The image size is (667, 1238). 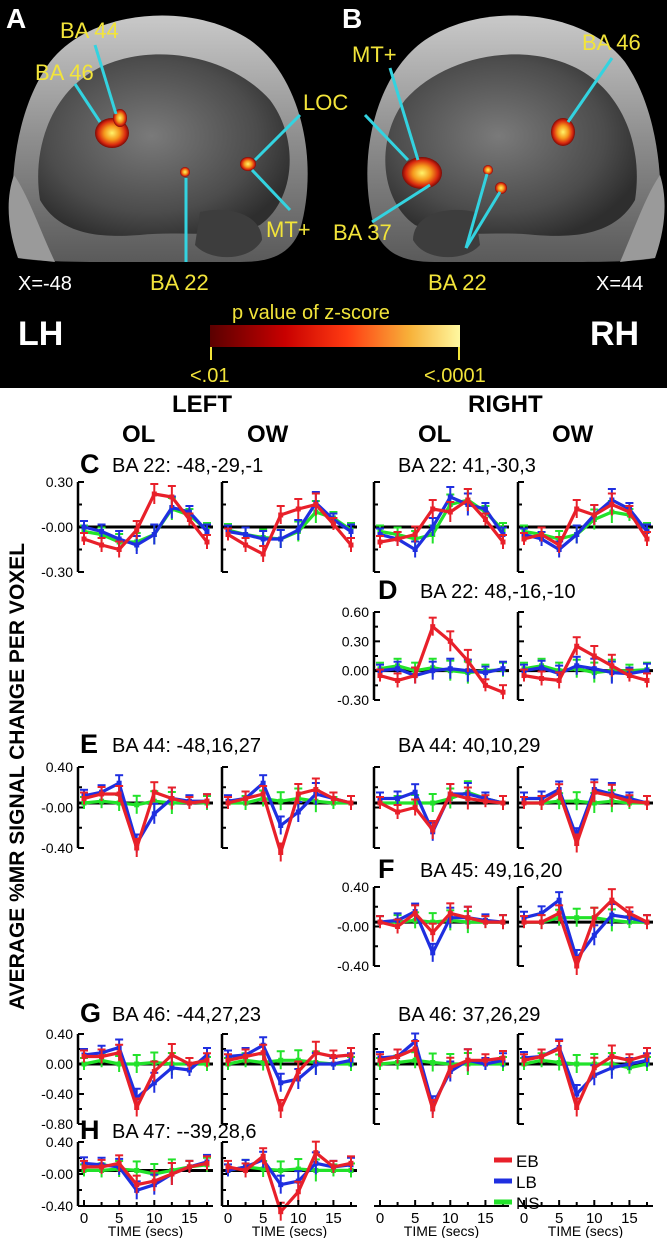 I want to click on label-mt-right: MT+, so click(x=374, y=54).